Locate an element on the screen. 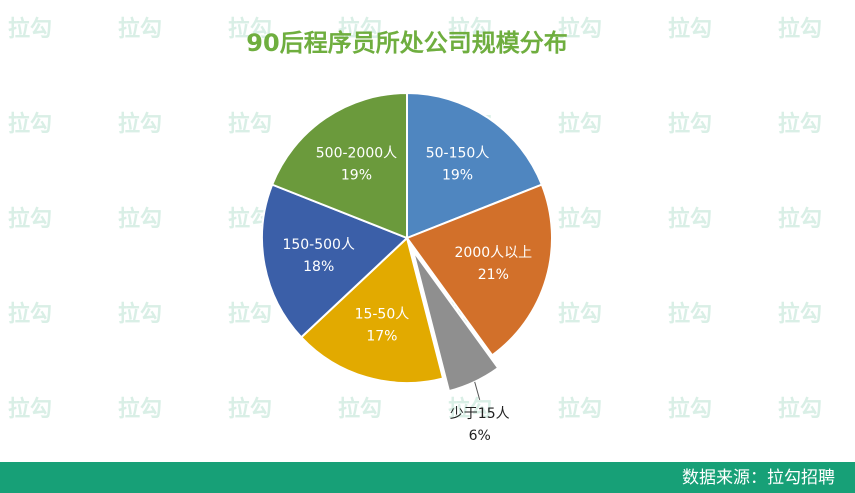 The image size is (855, 493). data-label-value: 17% is located at coordinates (381, 336).